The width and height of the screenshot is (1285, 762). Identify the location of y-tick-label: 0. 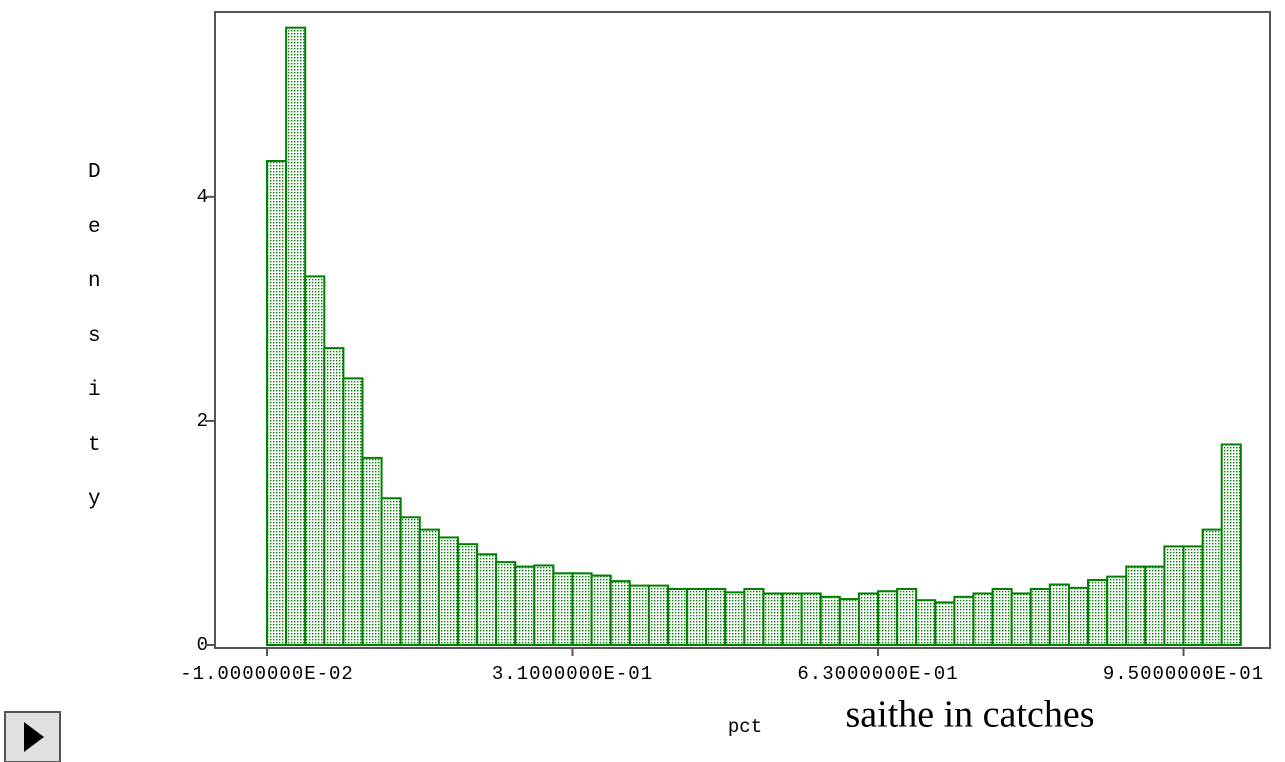
(202, 645).